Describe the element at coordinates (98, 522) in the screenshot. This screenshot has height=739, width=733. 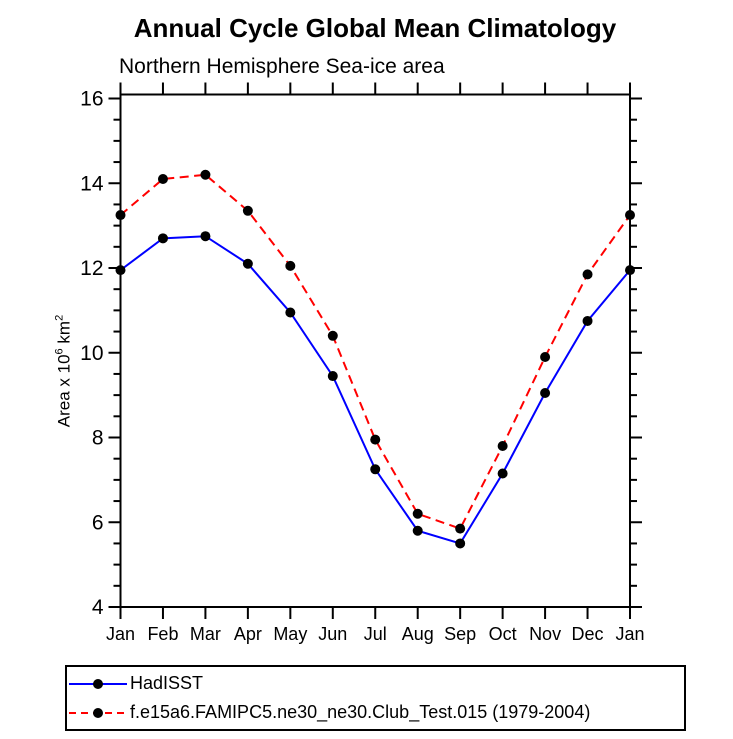
I see `y-tick-label: 6` at that location.